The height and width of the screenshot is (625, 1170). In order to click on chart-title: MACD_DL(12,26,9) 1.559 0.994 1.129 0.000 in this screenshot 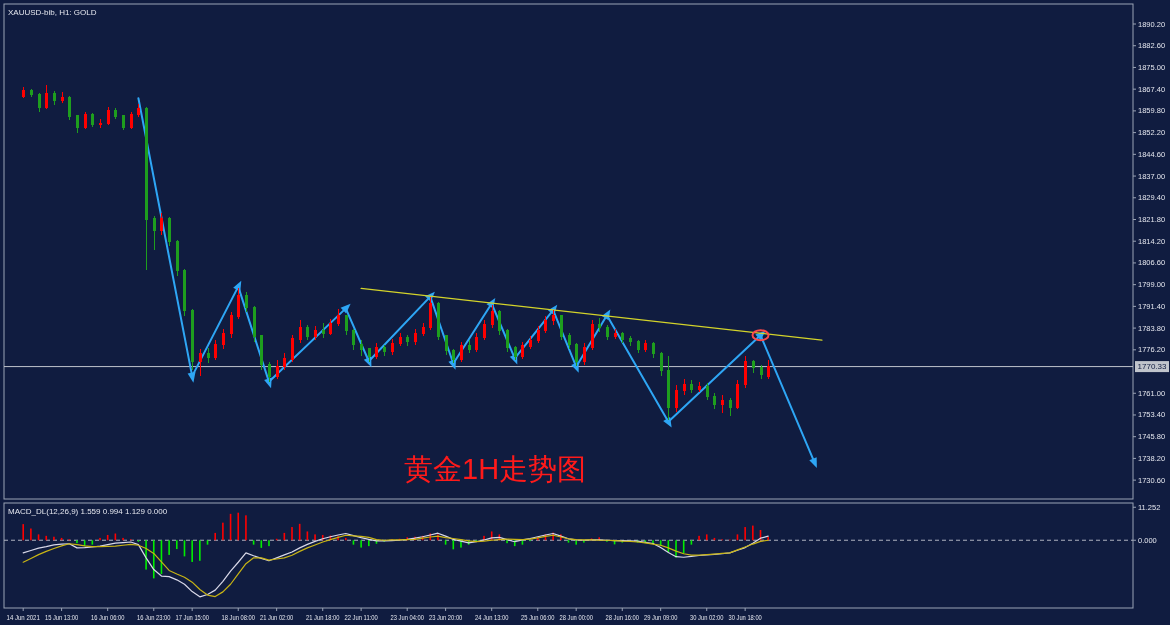, I will do `click(88, 511)`.